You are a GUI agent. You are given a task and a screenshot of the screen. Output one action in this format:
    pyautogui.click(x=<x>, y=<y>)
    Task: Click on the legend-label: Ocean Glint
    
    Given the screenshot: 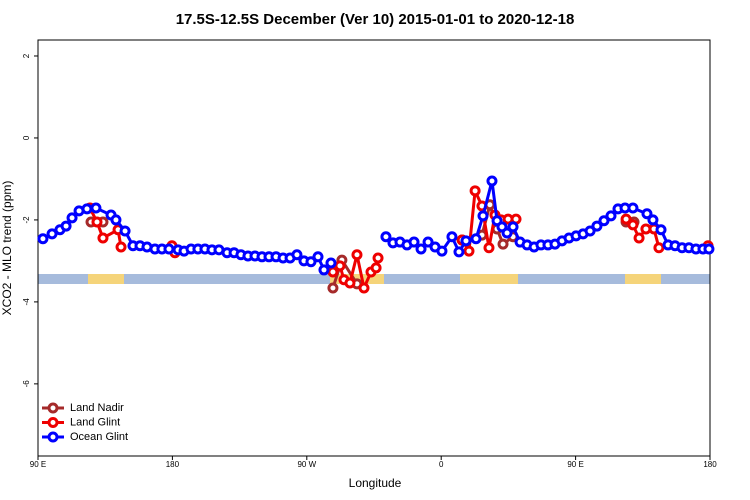 What is the action you would take?
    pyautogui.click(x=99, y=437)
    